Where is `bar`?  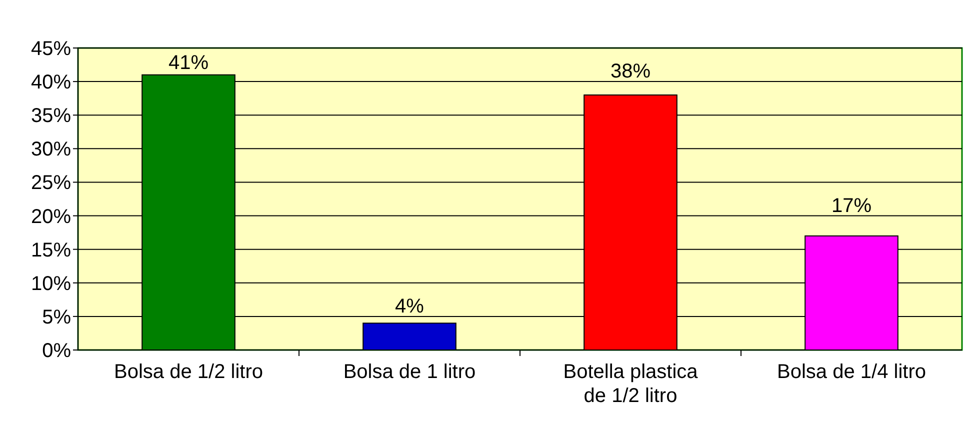
bar is located at coordinates (409, 336).